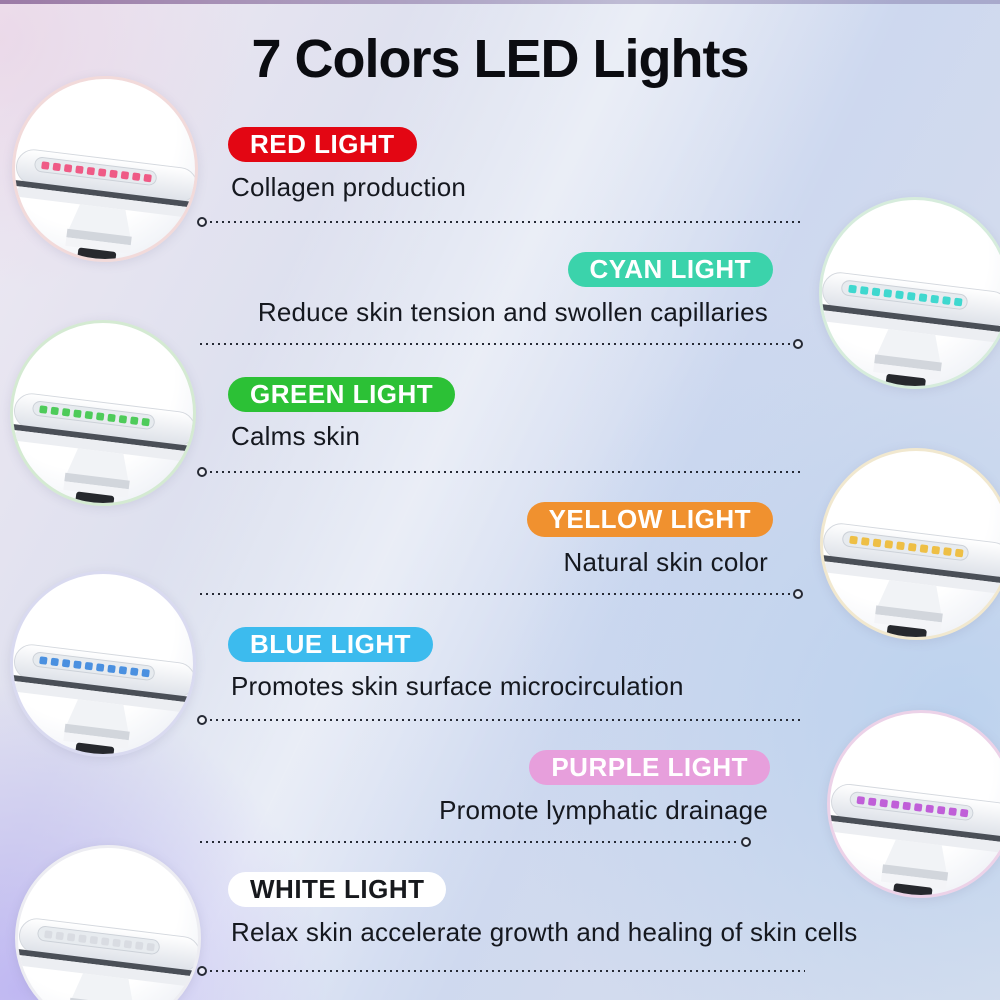 This screenshot has height=1000, width=1000. What do you see at coordinates (108, 929) in the screenshot?
I see `device-white-leds-icon` at bounding box center [108, 929].